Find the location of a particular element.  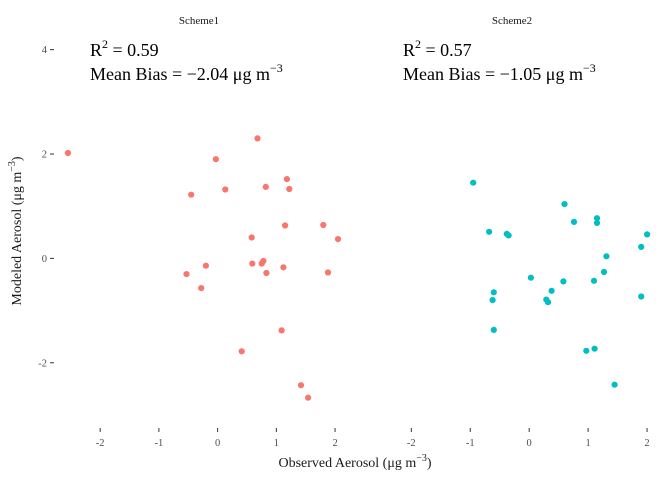

r2-annotation: R2 = 0.57 is located at coordinates (437, 48).